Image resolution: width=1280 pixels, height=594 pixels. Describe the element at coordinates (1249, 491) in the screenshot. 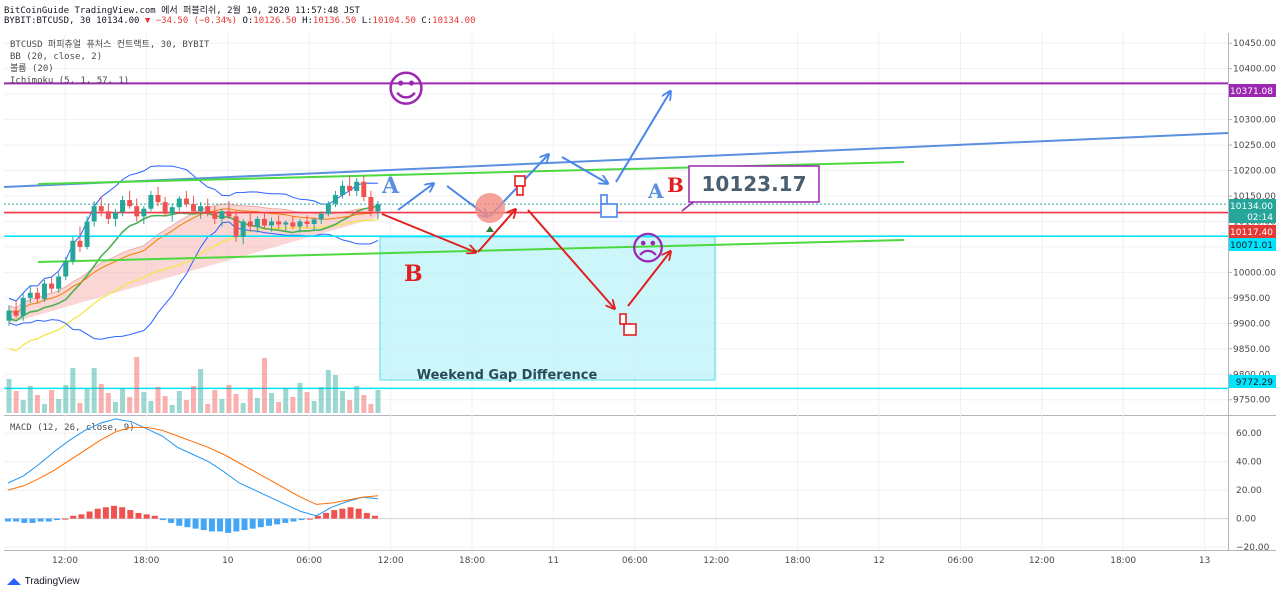

I see `macd-tick-label: 20.00` at that location.